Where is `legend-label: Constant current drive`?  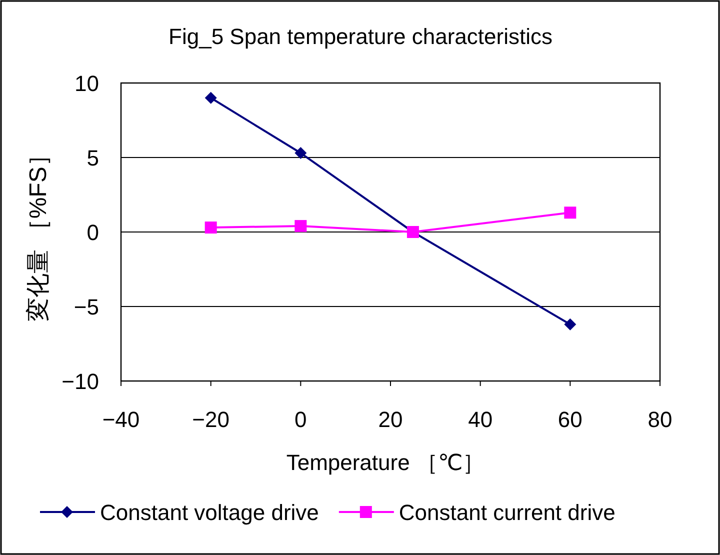 legend-label: Constant current drive is located at coordinates (507, 512).